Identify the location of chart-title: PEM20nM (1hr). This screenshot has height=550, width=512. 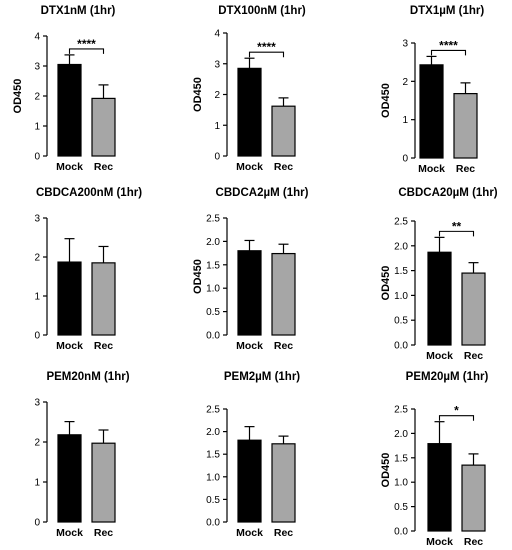
(87, 377).